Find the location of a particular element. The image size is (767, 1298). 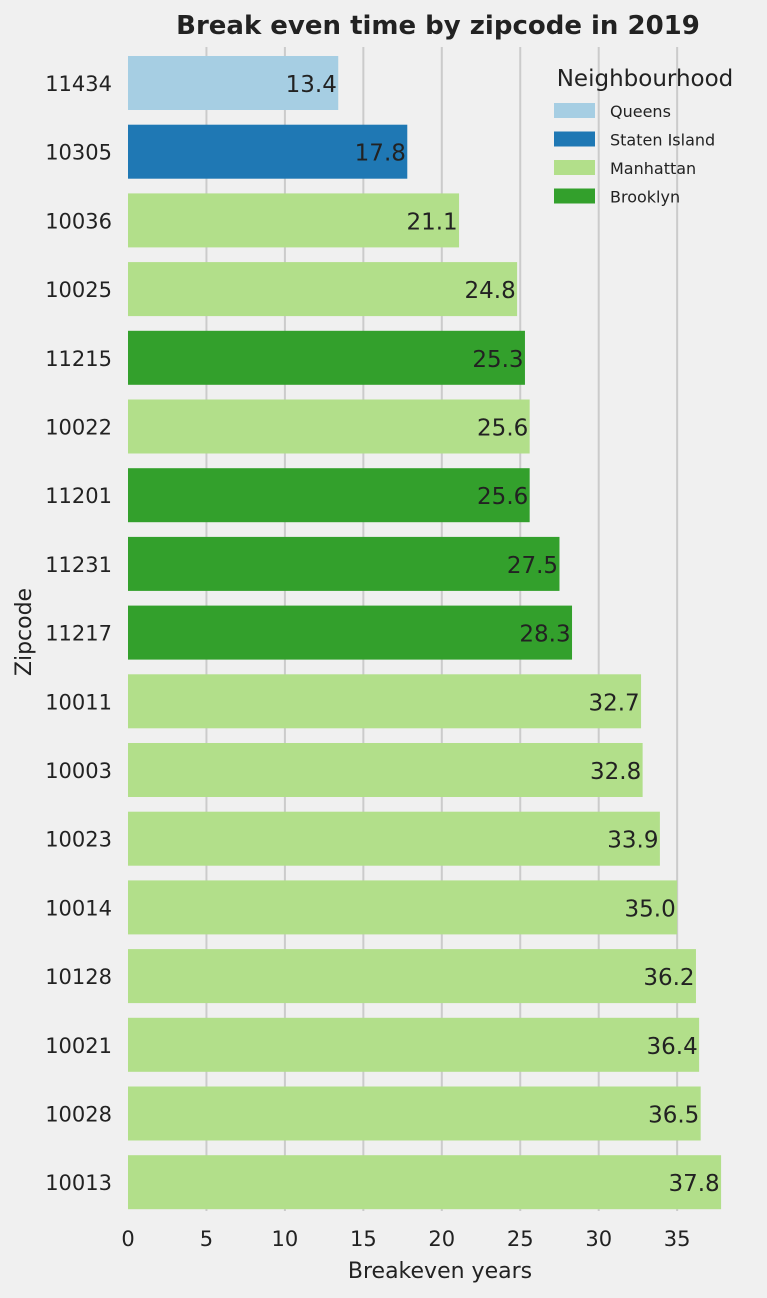

y-tick-label: 10021 is located at coordinates (78, 1046).